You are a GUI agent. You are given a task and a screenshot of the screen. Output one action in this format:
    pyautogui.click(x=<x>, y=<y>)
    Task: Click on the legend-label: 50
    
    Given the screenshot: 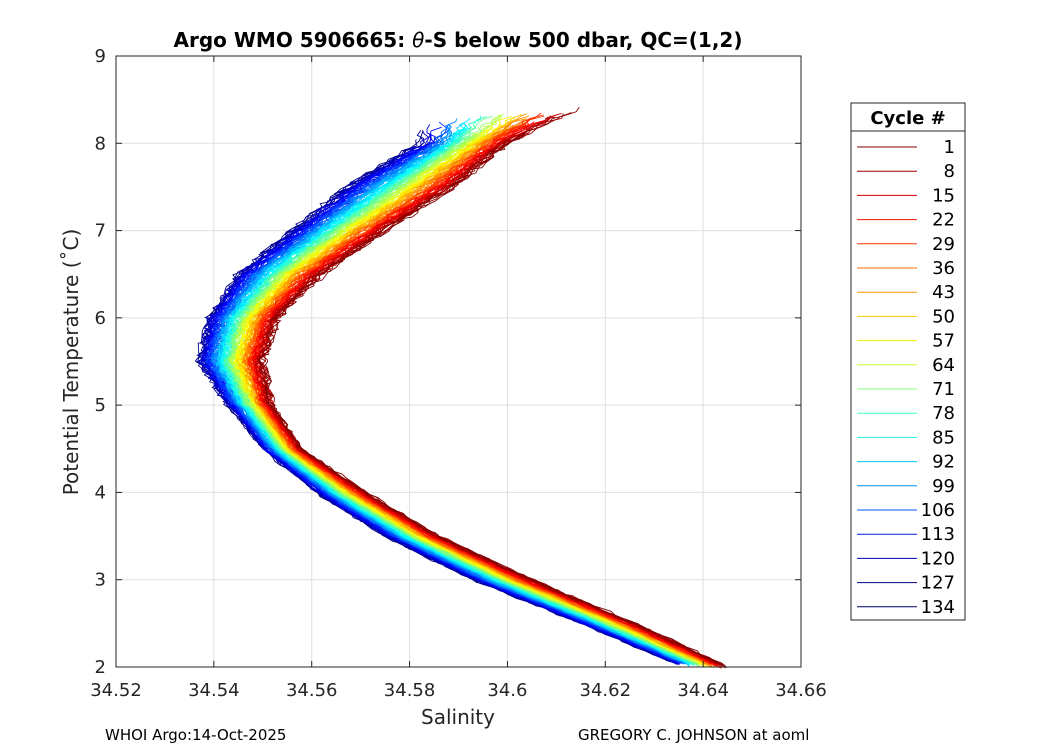 What is the action you would take?
    pyautogui.click(x=943, y=316)
    